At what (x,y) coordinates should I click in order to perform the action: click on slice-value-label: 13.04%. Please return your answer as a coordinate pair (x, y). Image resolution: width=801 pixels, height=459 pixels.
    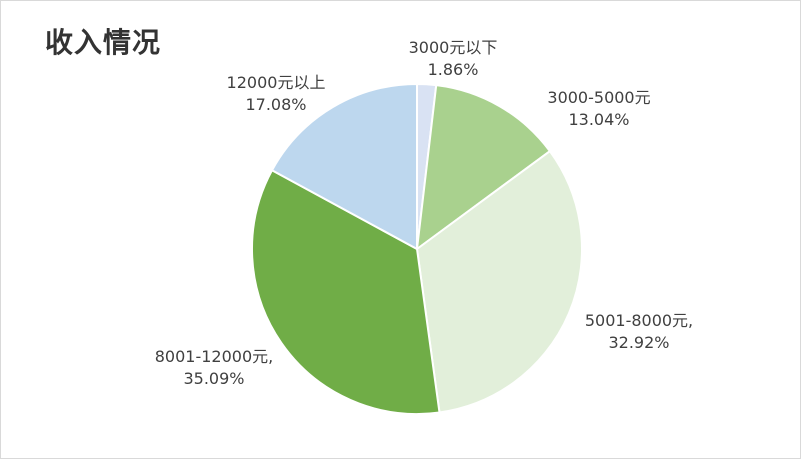
    Looking at the image, I should click on (598, 119).